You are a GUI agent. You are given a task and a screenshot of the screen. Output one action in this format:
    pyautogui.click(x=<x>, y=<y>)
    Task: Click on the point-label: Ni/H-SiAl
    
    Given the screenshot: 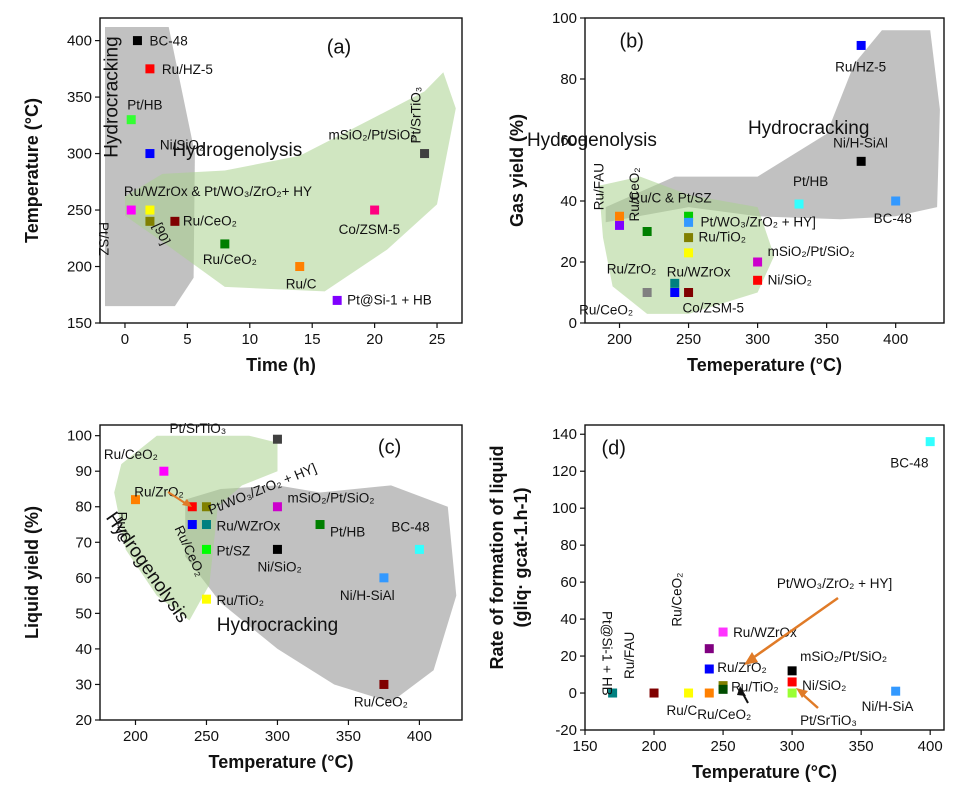 What is the action you would take?
    pyautogui.click(x=860, y=142)
    